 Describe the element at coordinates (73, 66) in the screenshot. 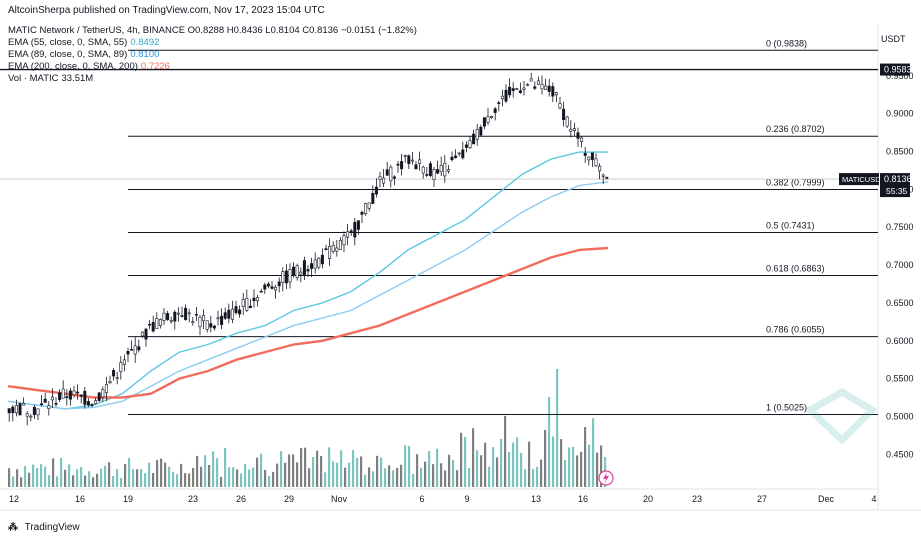

I see `ema200-label: EMA (200, close, 0, SMA, 200)` at that location.